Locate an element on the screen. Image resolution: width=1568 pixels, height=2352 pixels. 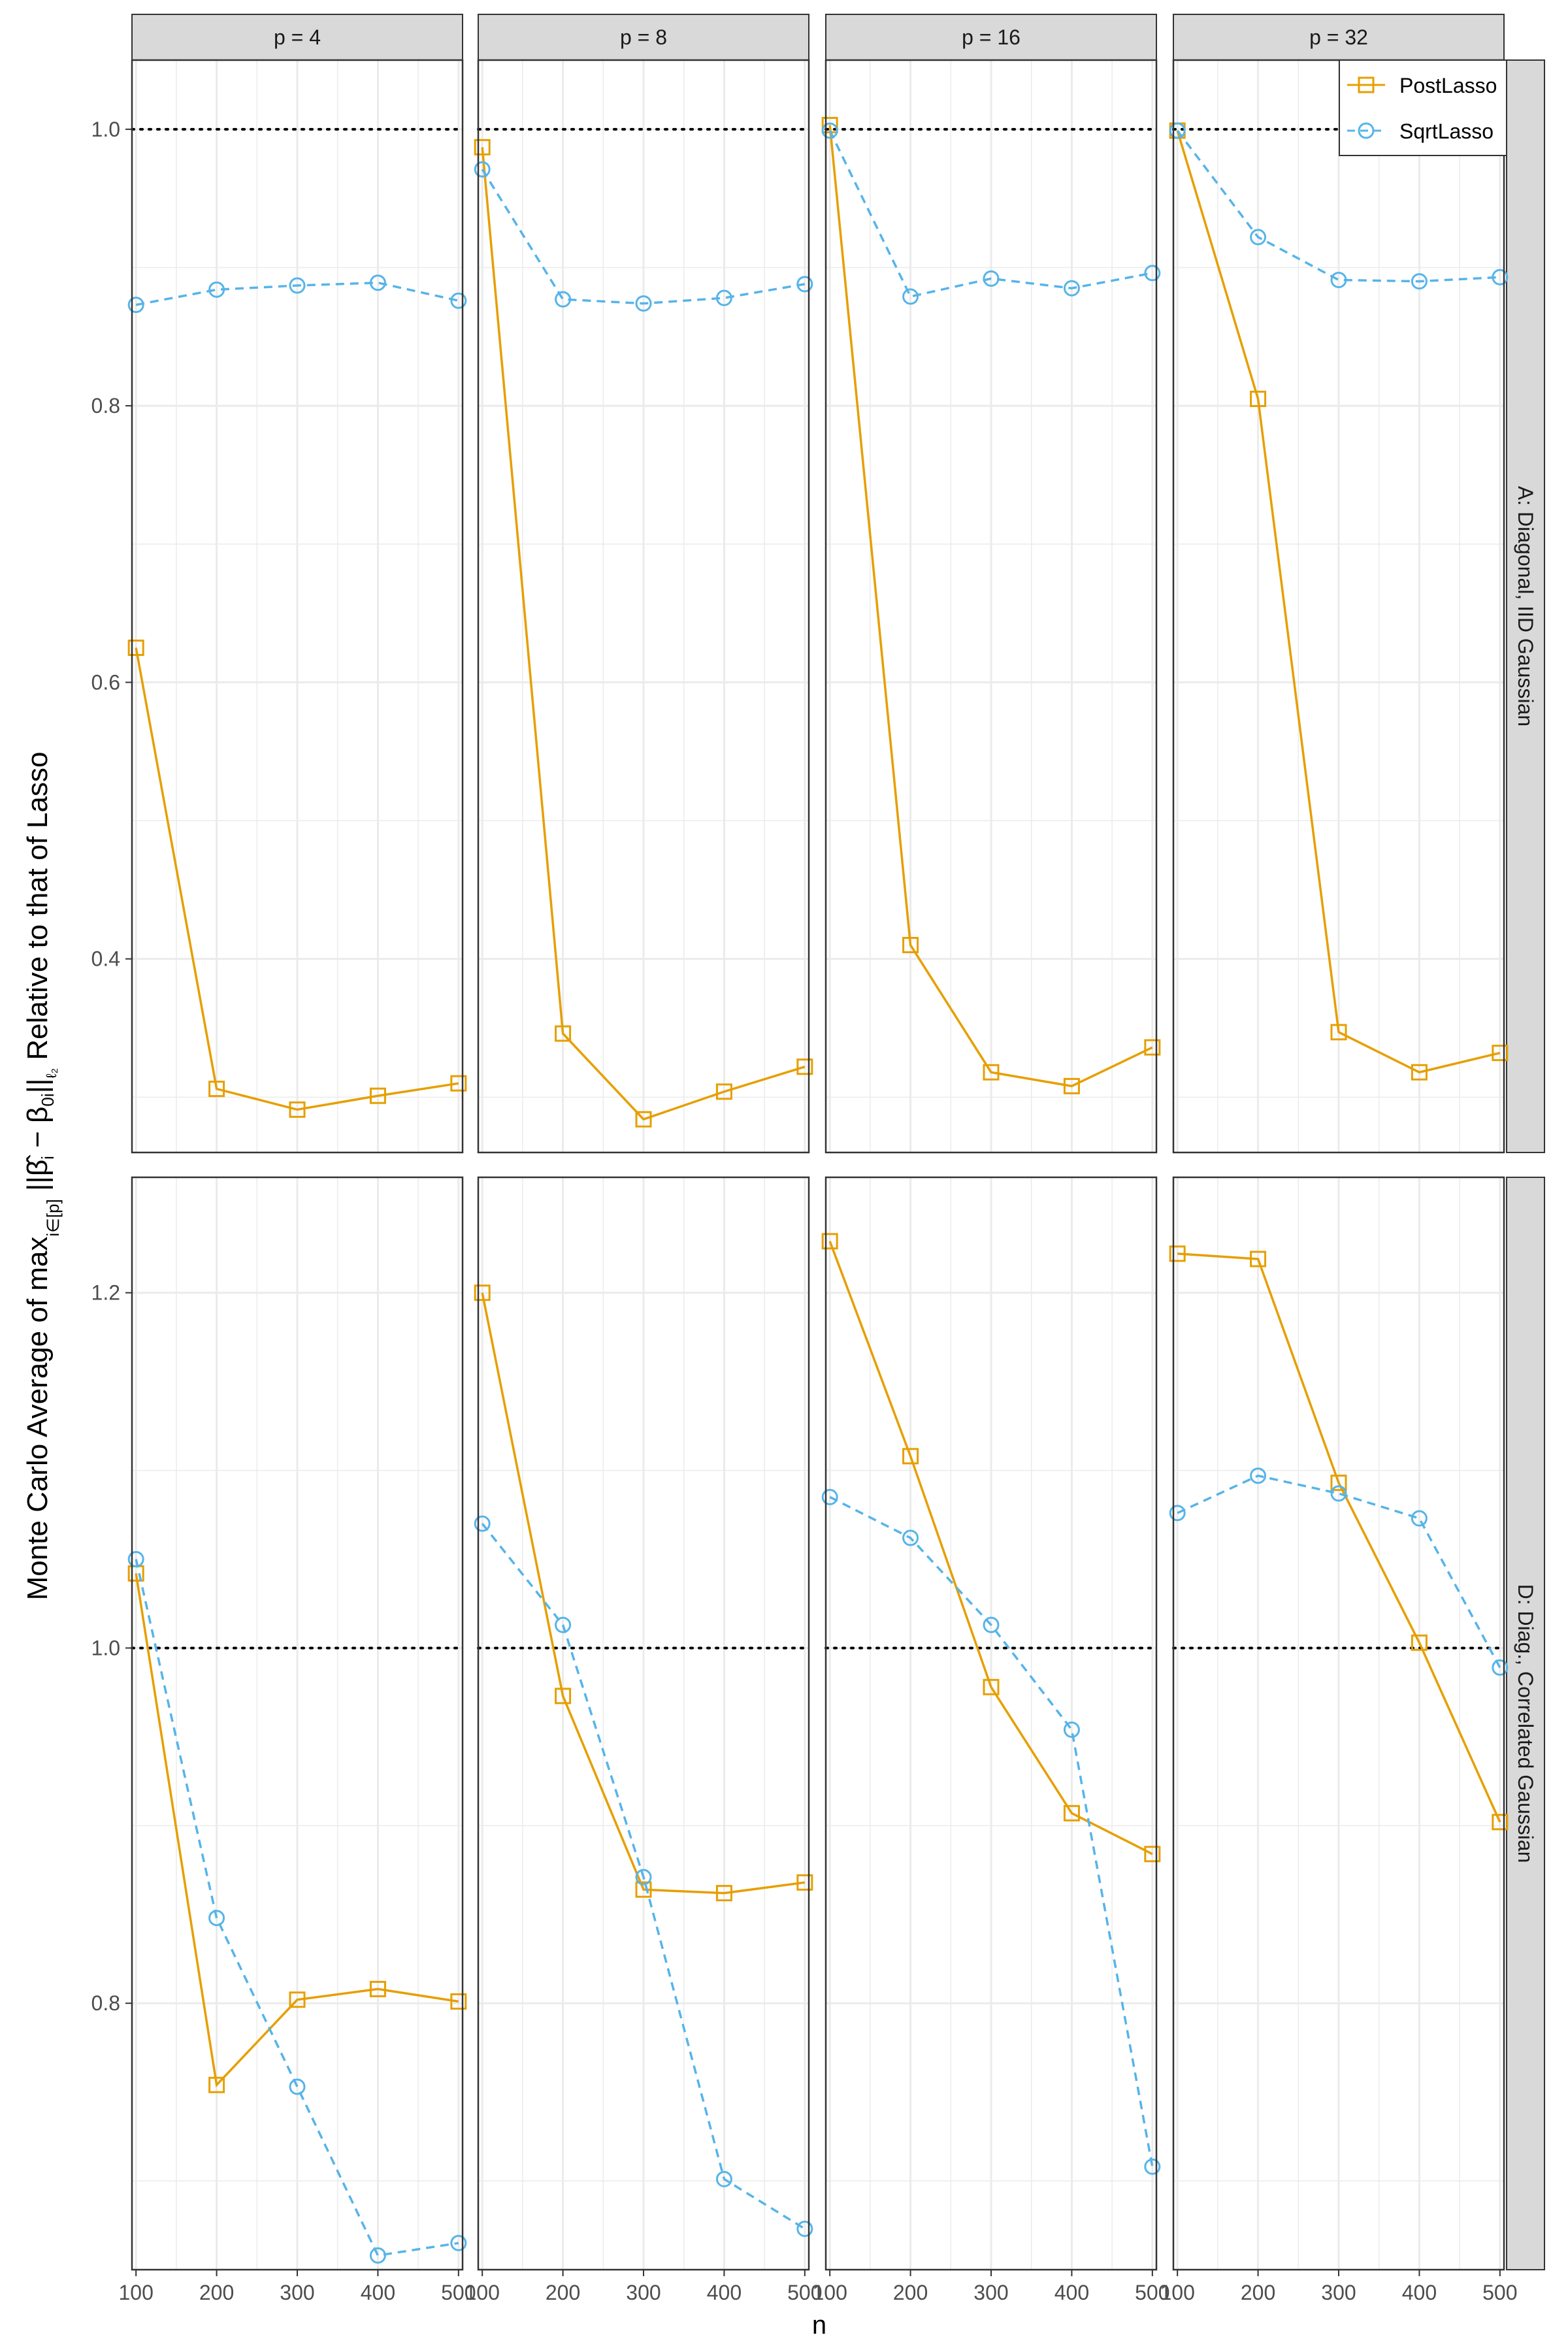
facet-strip-row is located at coordinates (1525, 1723).